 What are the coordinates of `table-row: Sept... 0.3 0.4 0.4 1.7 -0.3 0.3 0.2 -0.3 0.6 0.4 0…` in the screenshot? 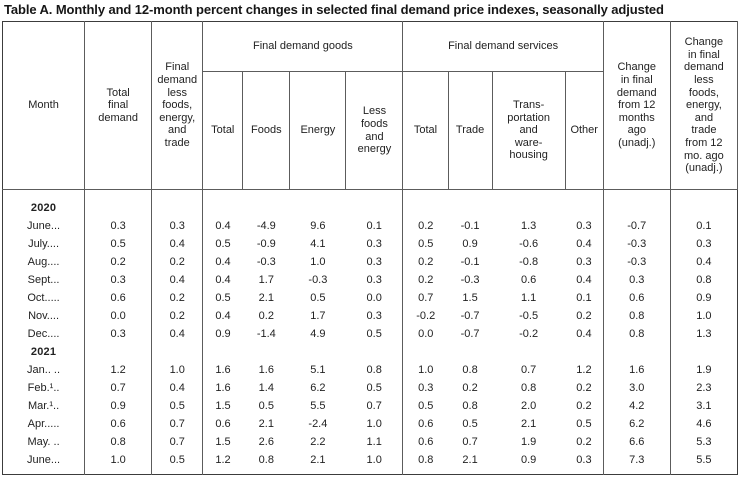 It's located at (370, 280).